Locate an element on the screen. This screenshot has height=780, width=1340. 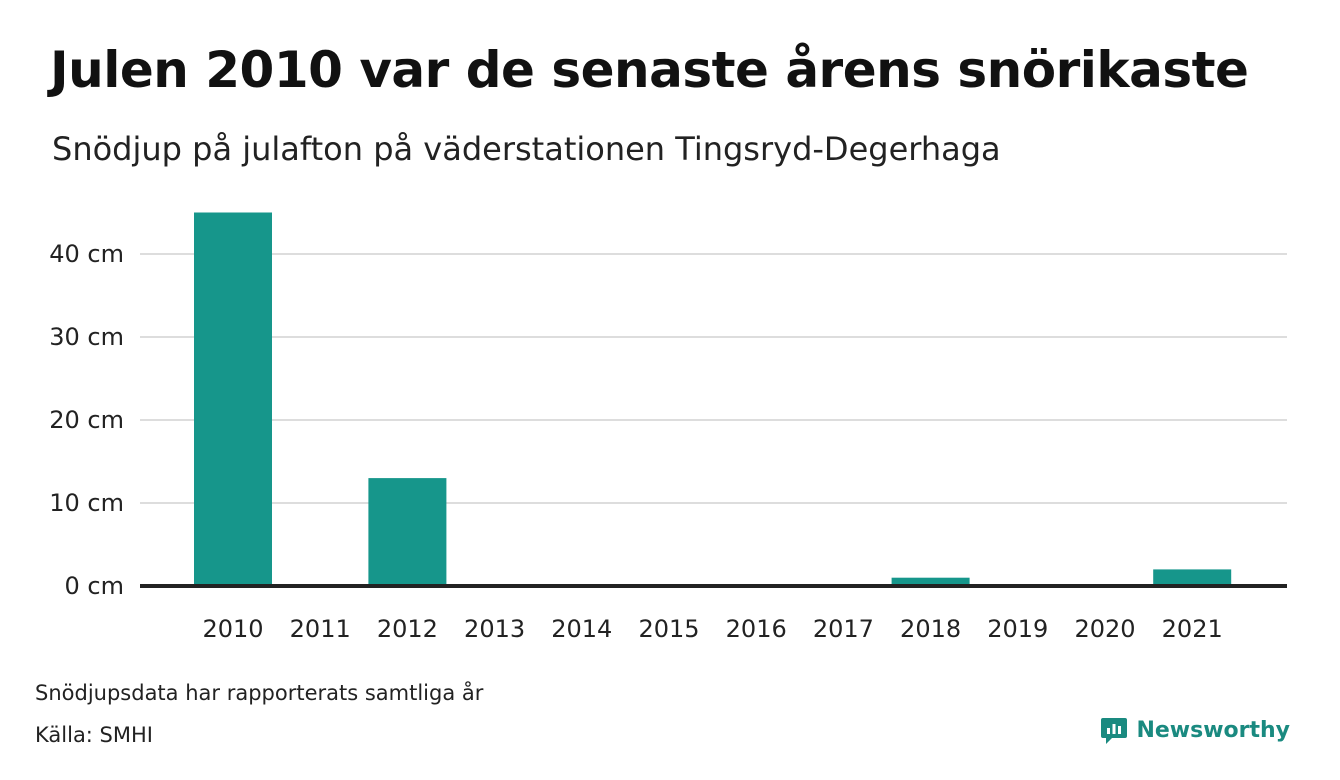
y-tick-label: 10 cm is located at coordinates (86, 503).